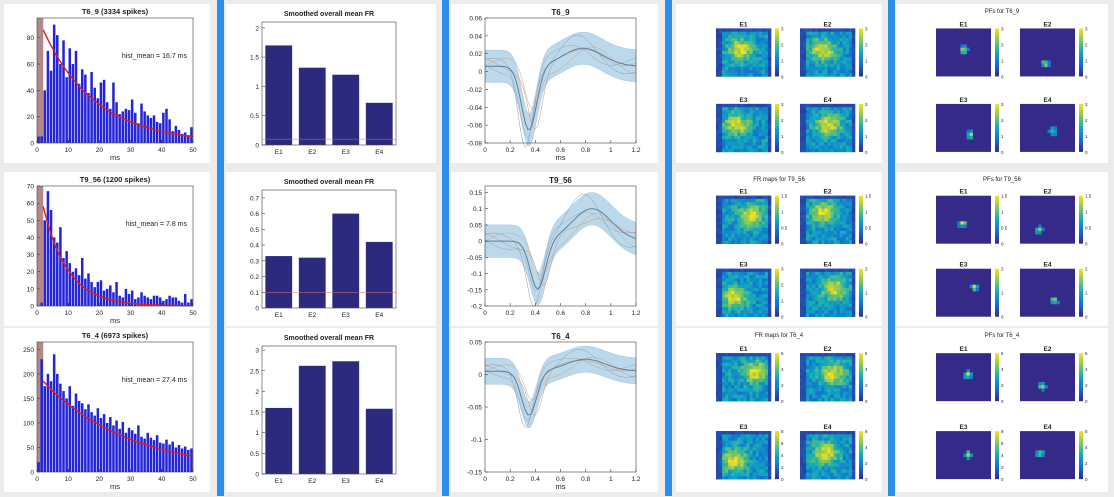  What do you see at coordinates (1002, 410) in the screenshot?
I see `place-field-panel: PFs for T6_4 E1 6 4 2 0 E2 6 4 2 0 E3 8 6 4 2 0 E4 6 4 2 0` at bounding box center [1002, 410].